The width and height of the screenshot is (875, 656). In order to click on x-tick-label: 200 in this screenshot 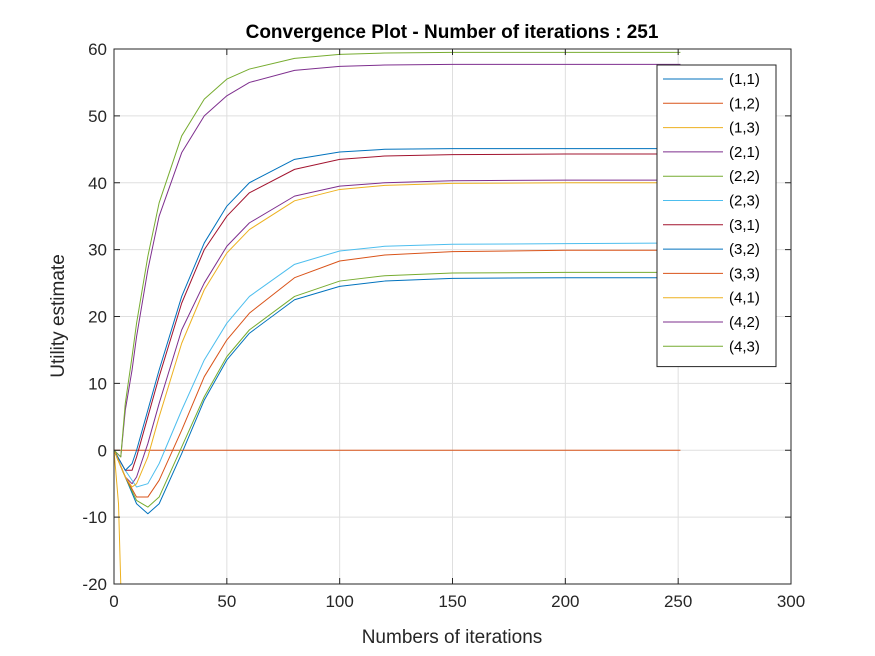, I will do `click(565, 601)`.